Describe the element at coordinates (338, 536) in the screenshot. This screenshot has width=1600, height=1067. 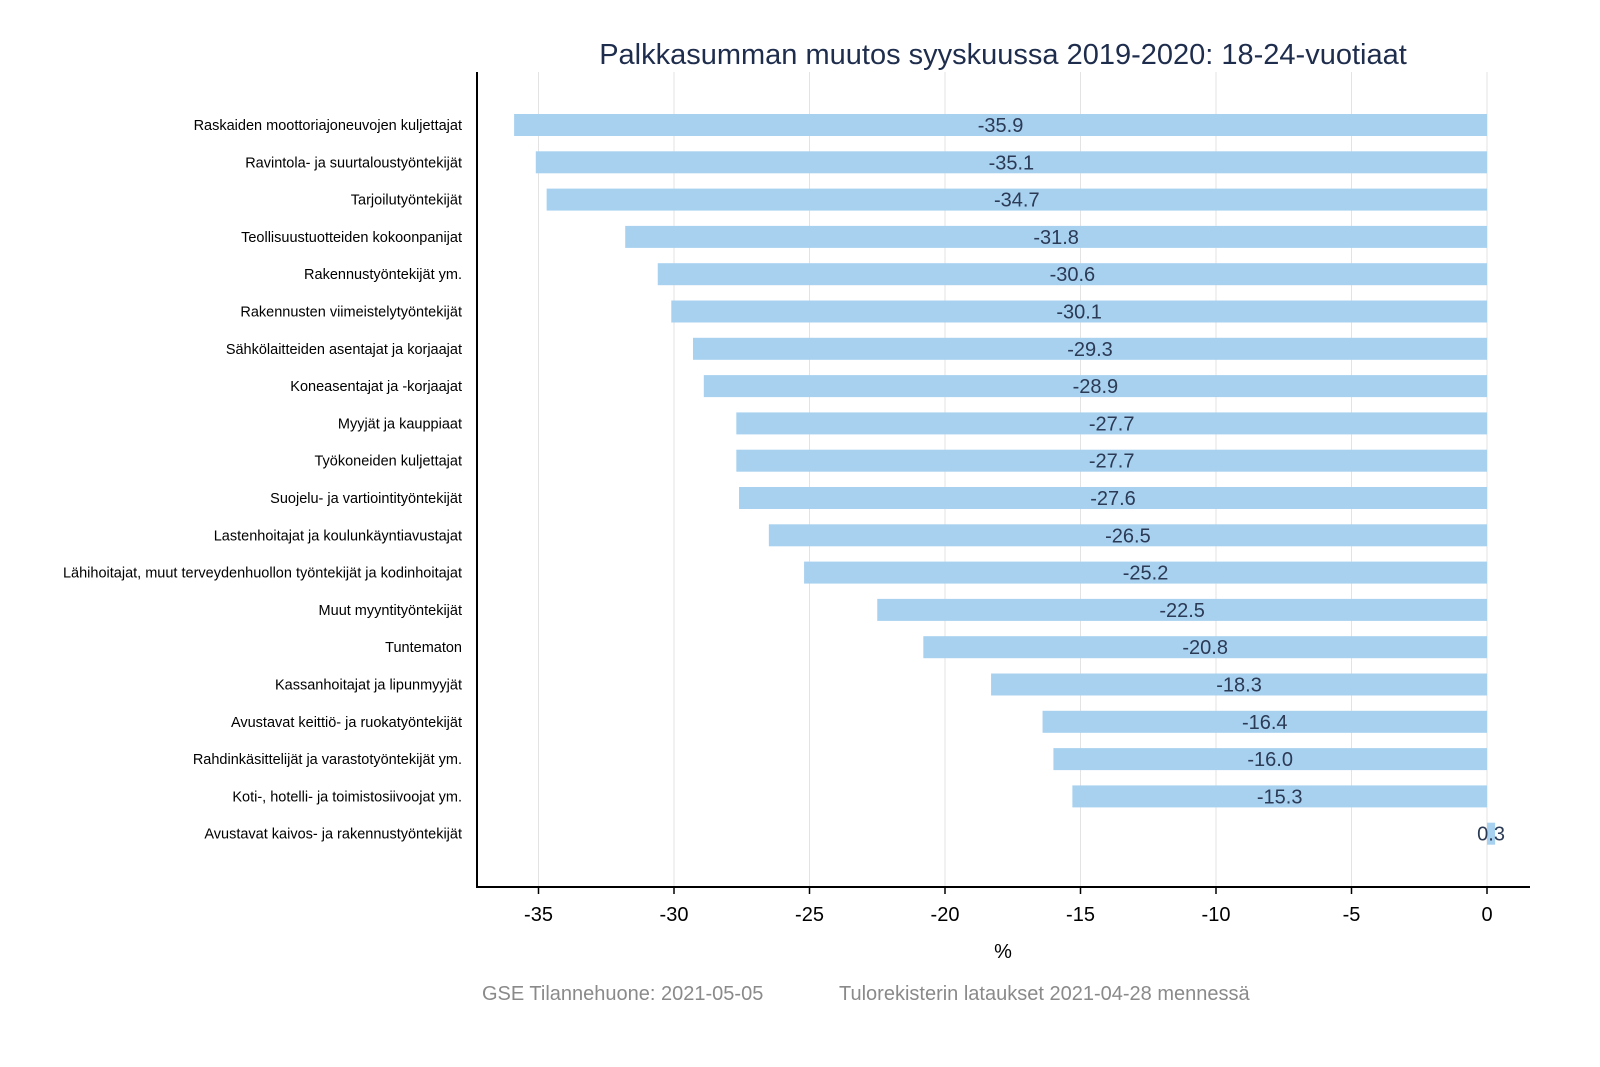
I see `category-label: Lastenhoitajat ja koulunkäyntiavustajat` at that location.